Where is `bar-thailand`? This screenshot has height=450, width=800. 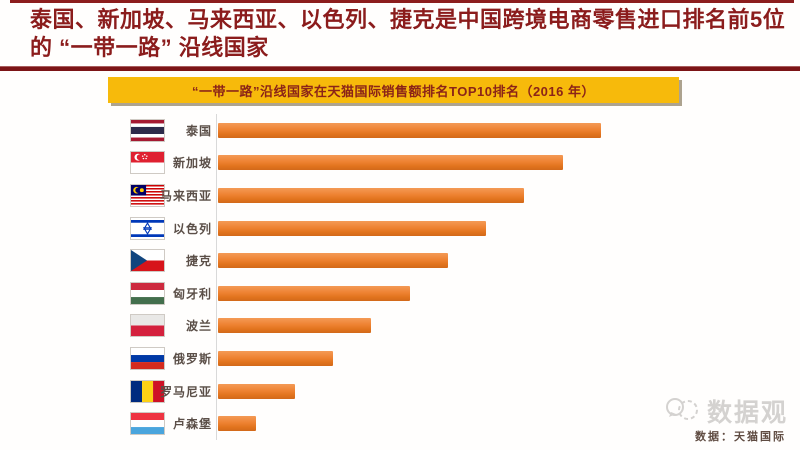 bar-thailand is located at coordinates (409, 130).